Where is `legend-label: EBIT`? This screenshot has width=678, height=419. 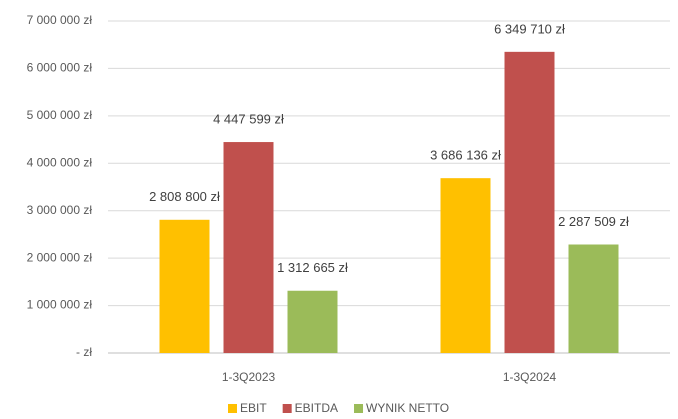 legend-label: EBIT is located at coordinates (253, 408).